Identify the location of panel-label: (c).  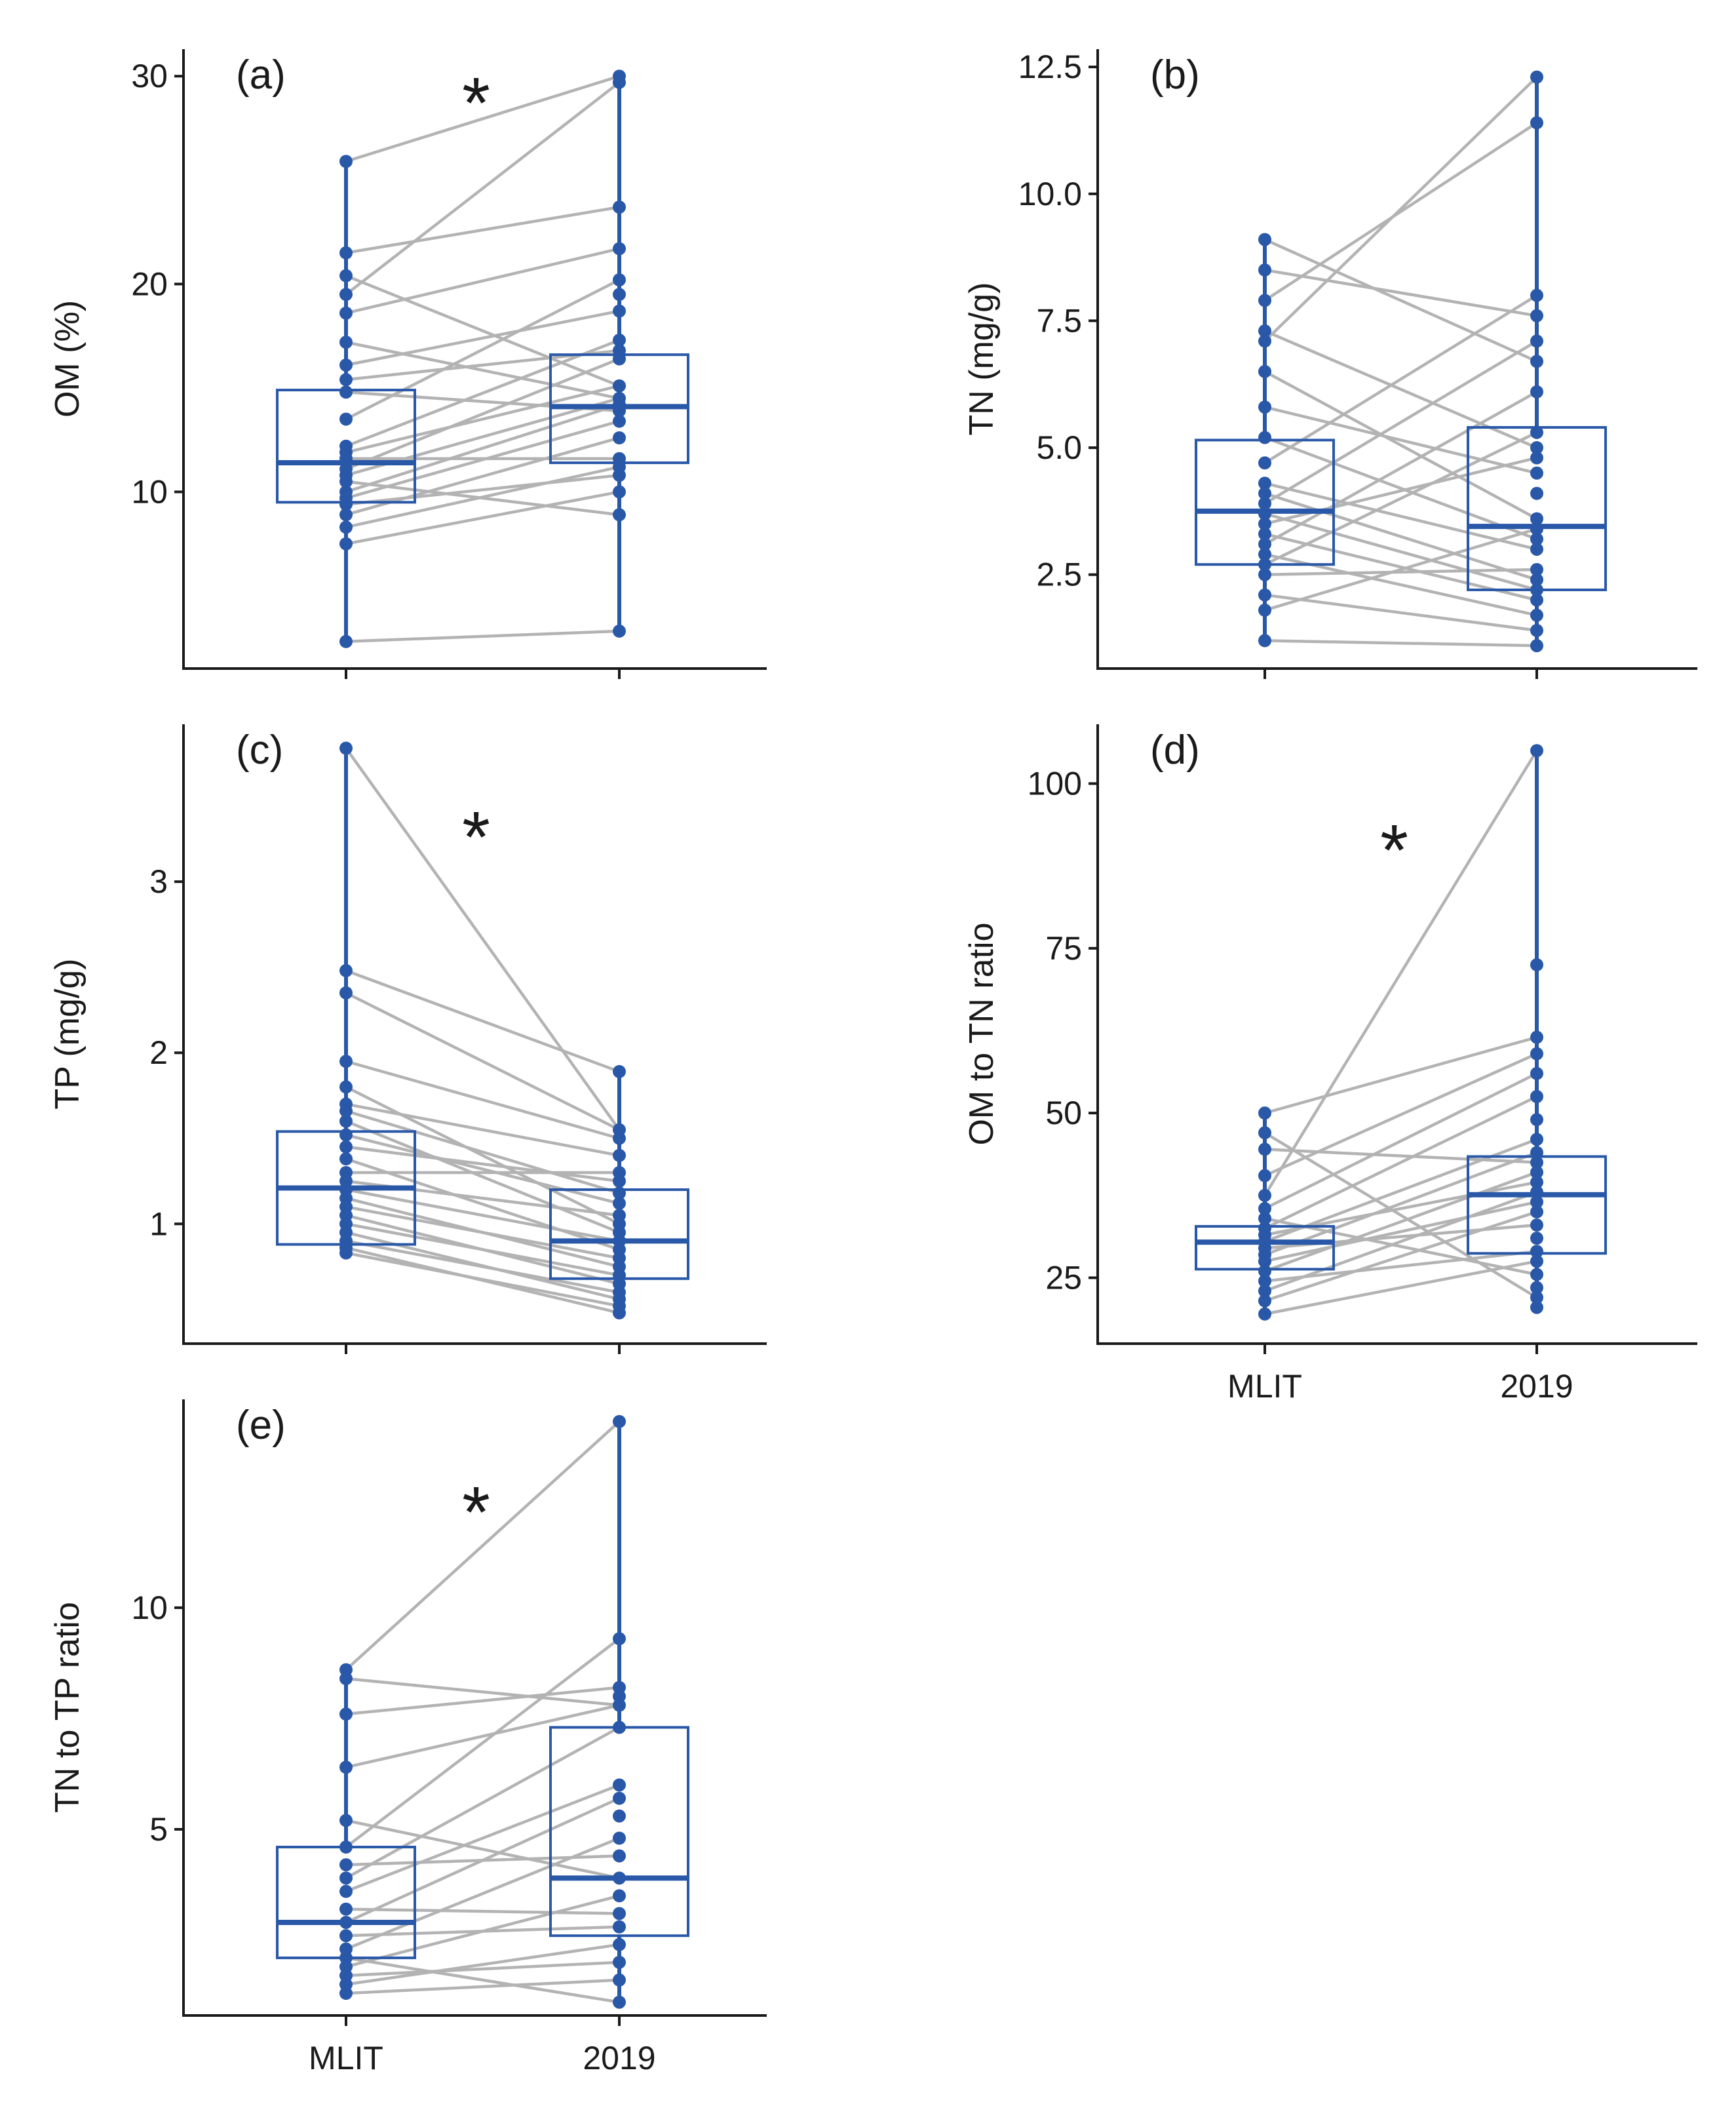
(259, 750).